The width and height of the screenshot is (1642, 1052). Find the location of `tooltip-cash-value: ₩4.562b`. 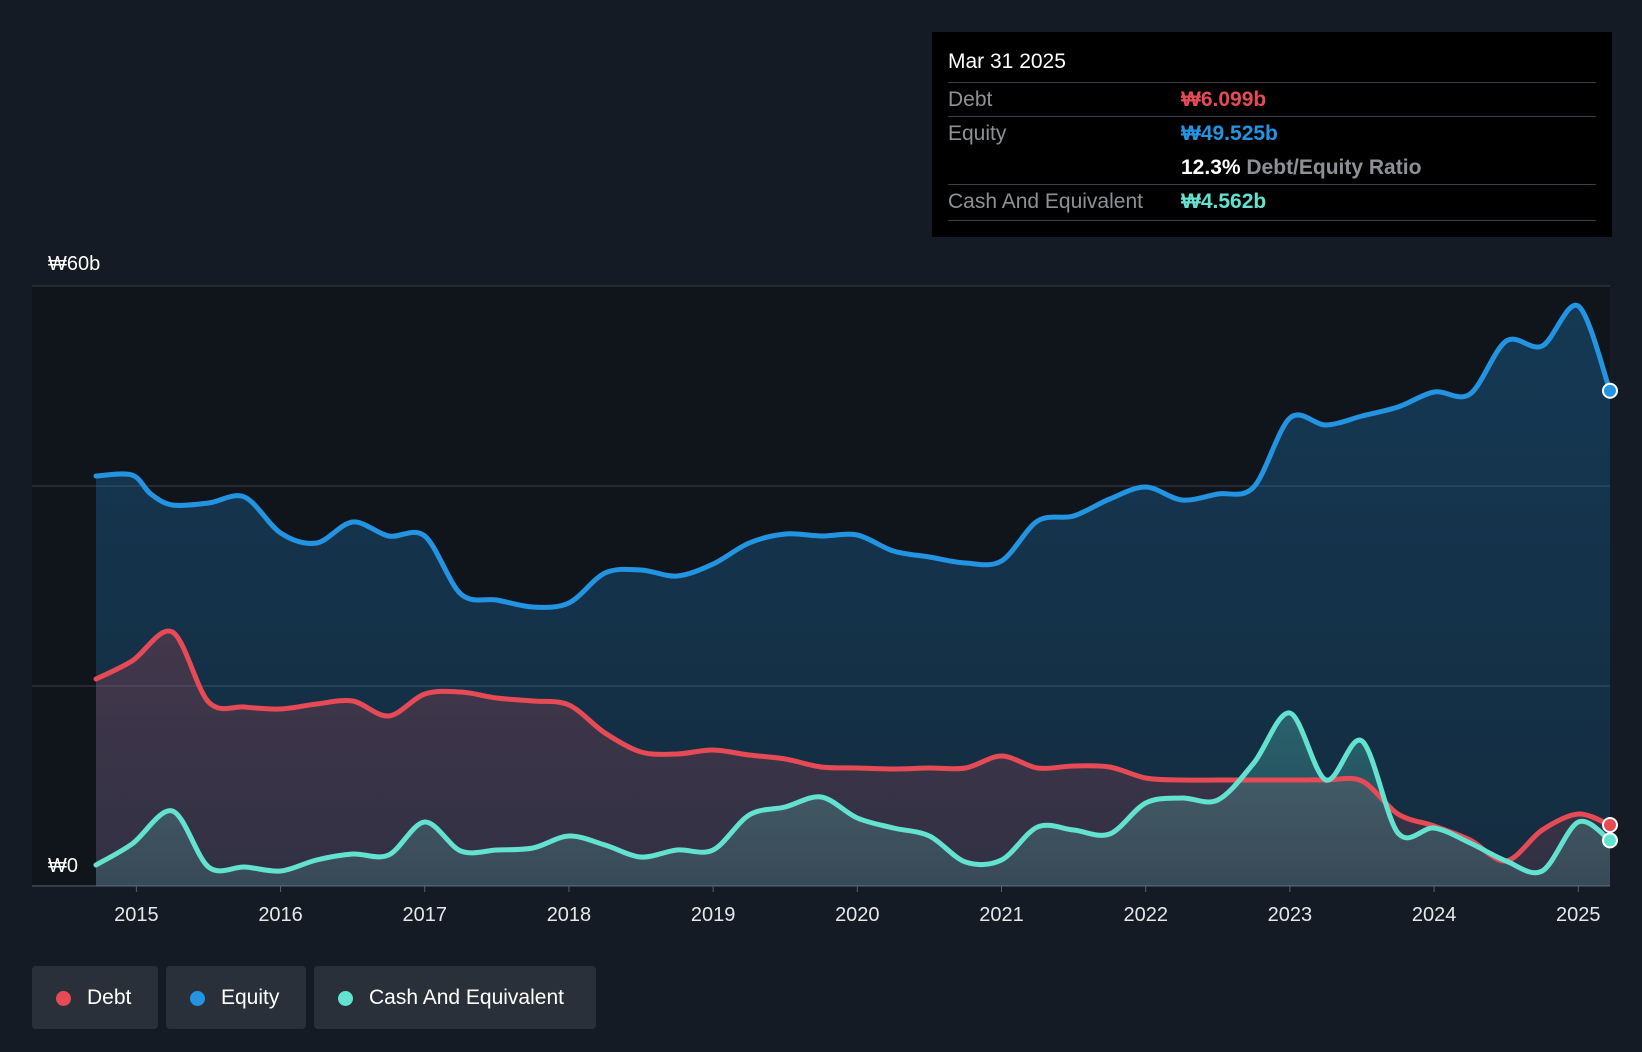

tooltip-cash-value: ₩4.562b is located at coordinates (1224, 201).